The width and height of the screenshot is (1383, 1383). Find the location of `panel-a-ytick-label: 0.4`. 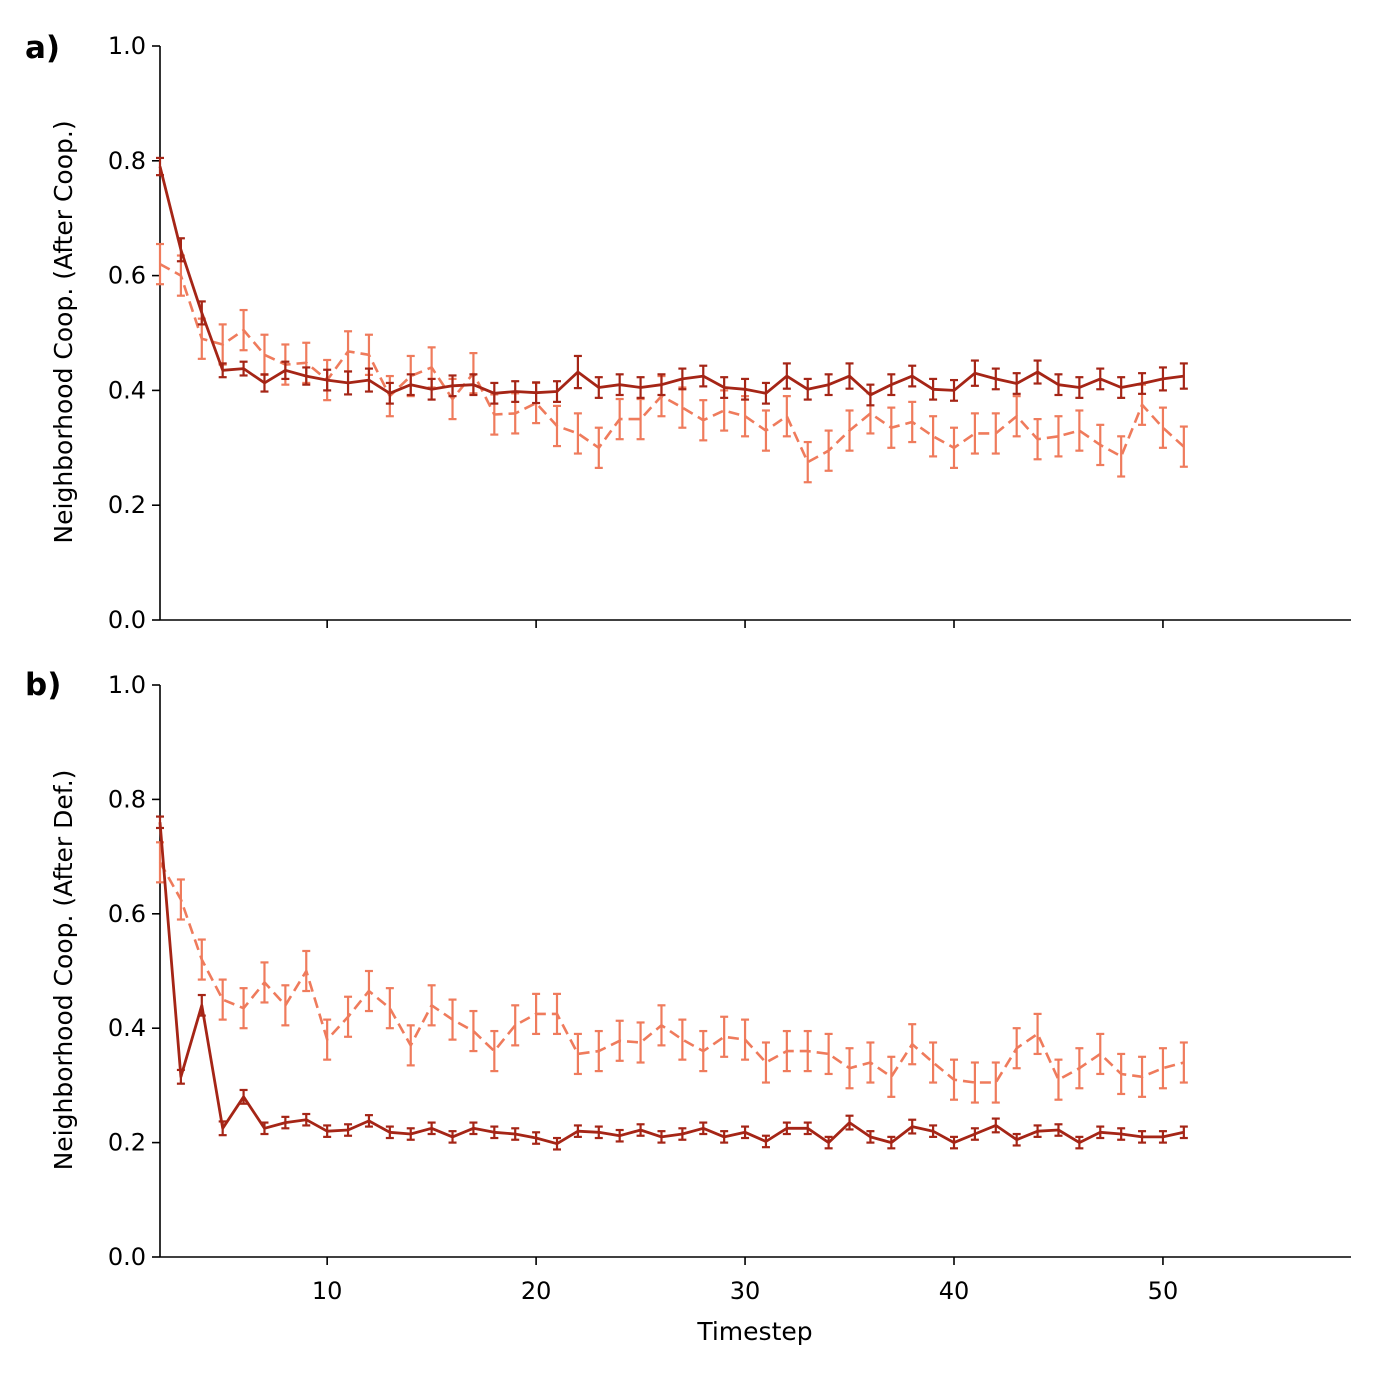

panel-a-ytick-label: 0.4 is located at coordinates (127, 390).